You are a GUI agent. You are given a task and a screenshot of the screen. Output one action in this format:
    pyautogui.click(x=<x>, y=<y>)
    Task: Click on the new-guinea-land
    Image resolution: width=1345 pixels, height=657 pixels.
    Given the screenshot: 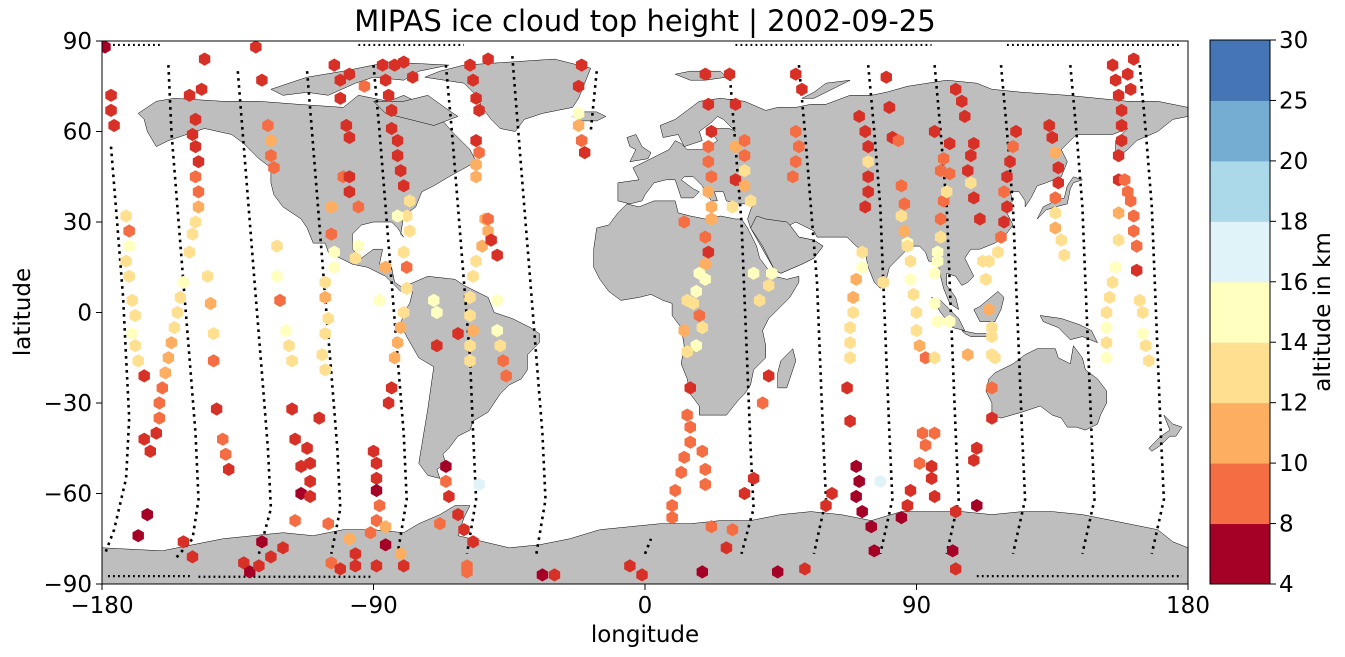 What is the action you would take?
    pyautogui.click(x=1069, y=329)
    